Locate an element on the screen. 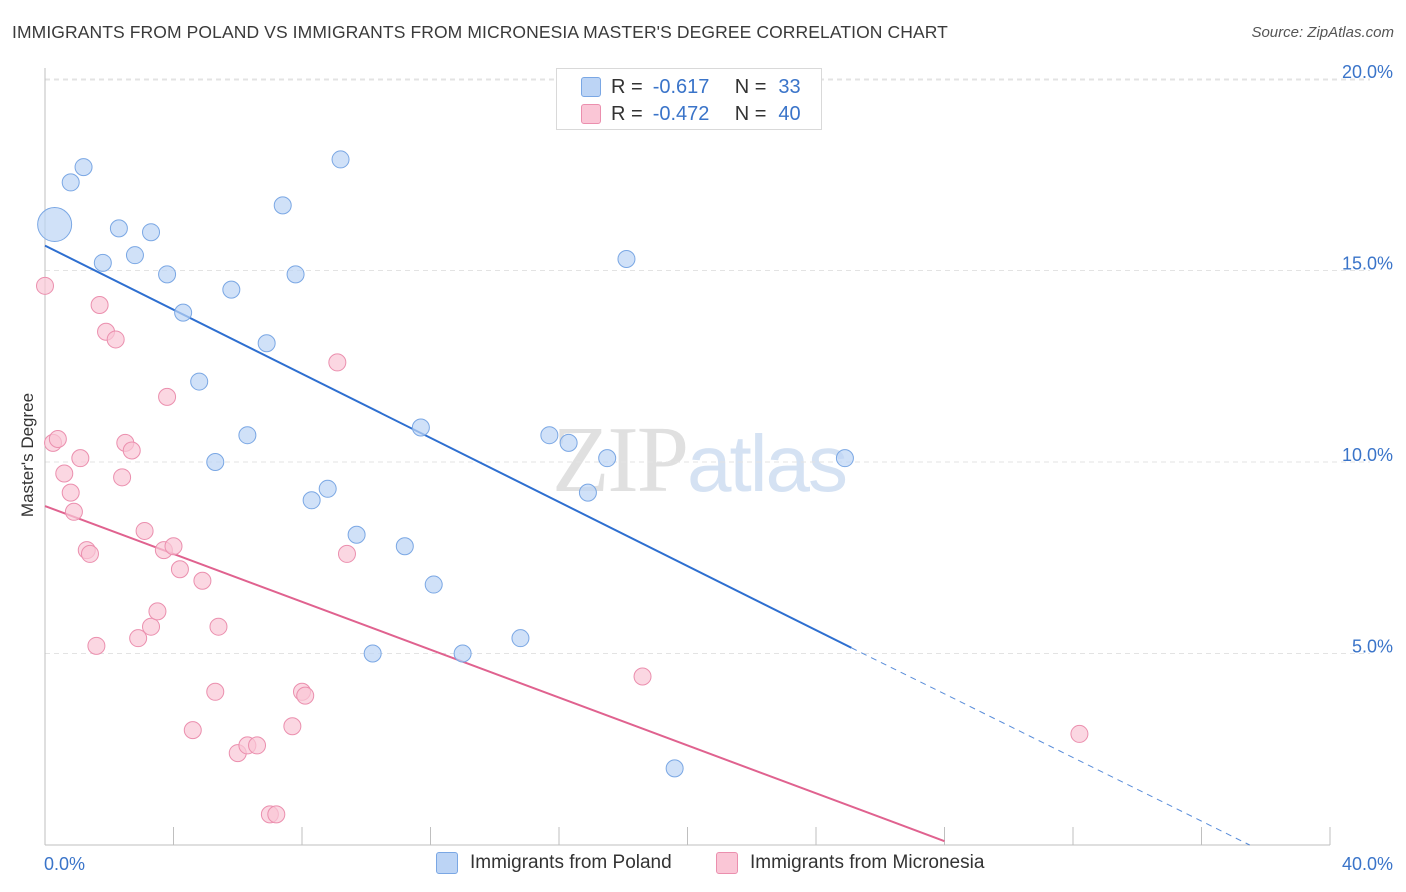 Image resolution: width=1406 pixels, height=892 pixels. micronesia-n-label: N = is located at coordinates (750, 113).